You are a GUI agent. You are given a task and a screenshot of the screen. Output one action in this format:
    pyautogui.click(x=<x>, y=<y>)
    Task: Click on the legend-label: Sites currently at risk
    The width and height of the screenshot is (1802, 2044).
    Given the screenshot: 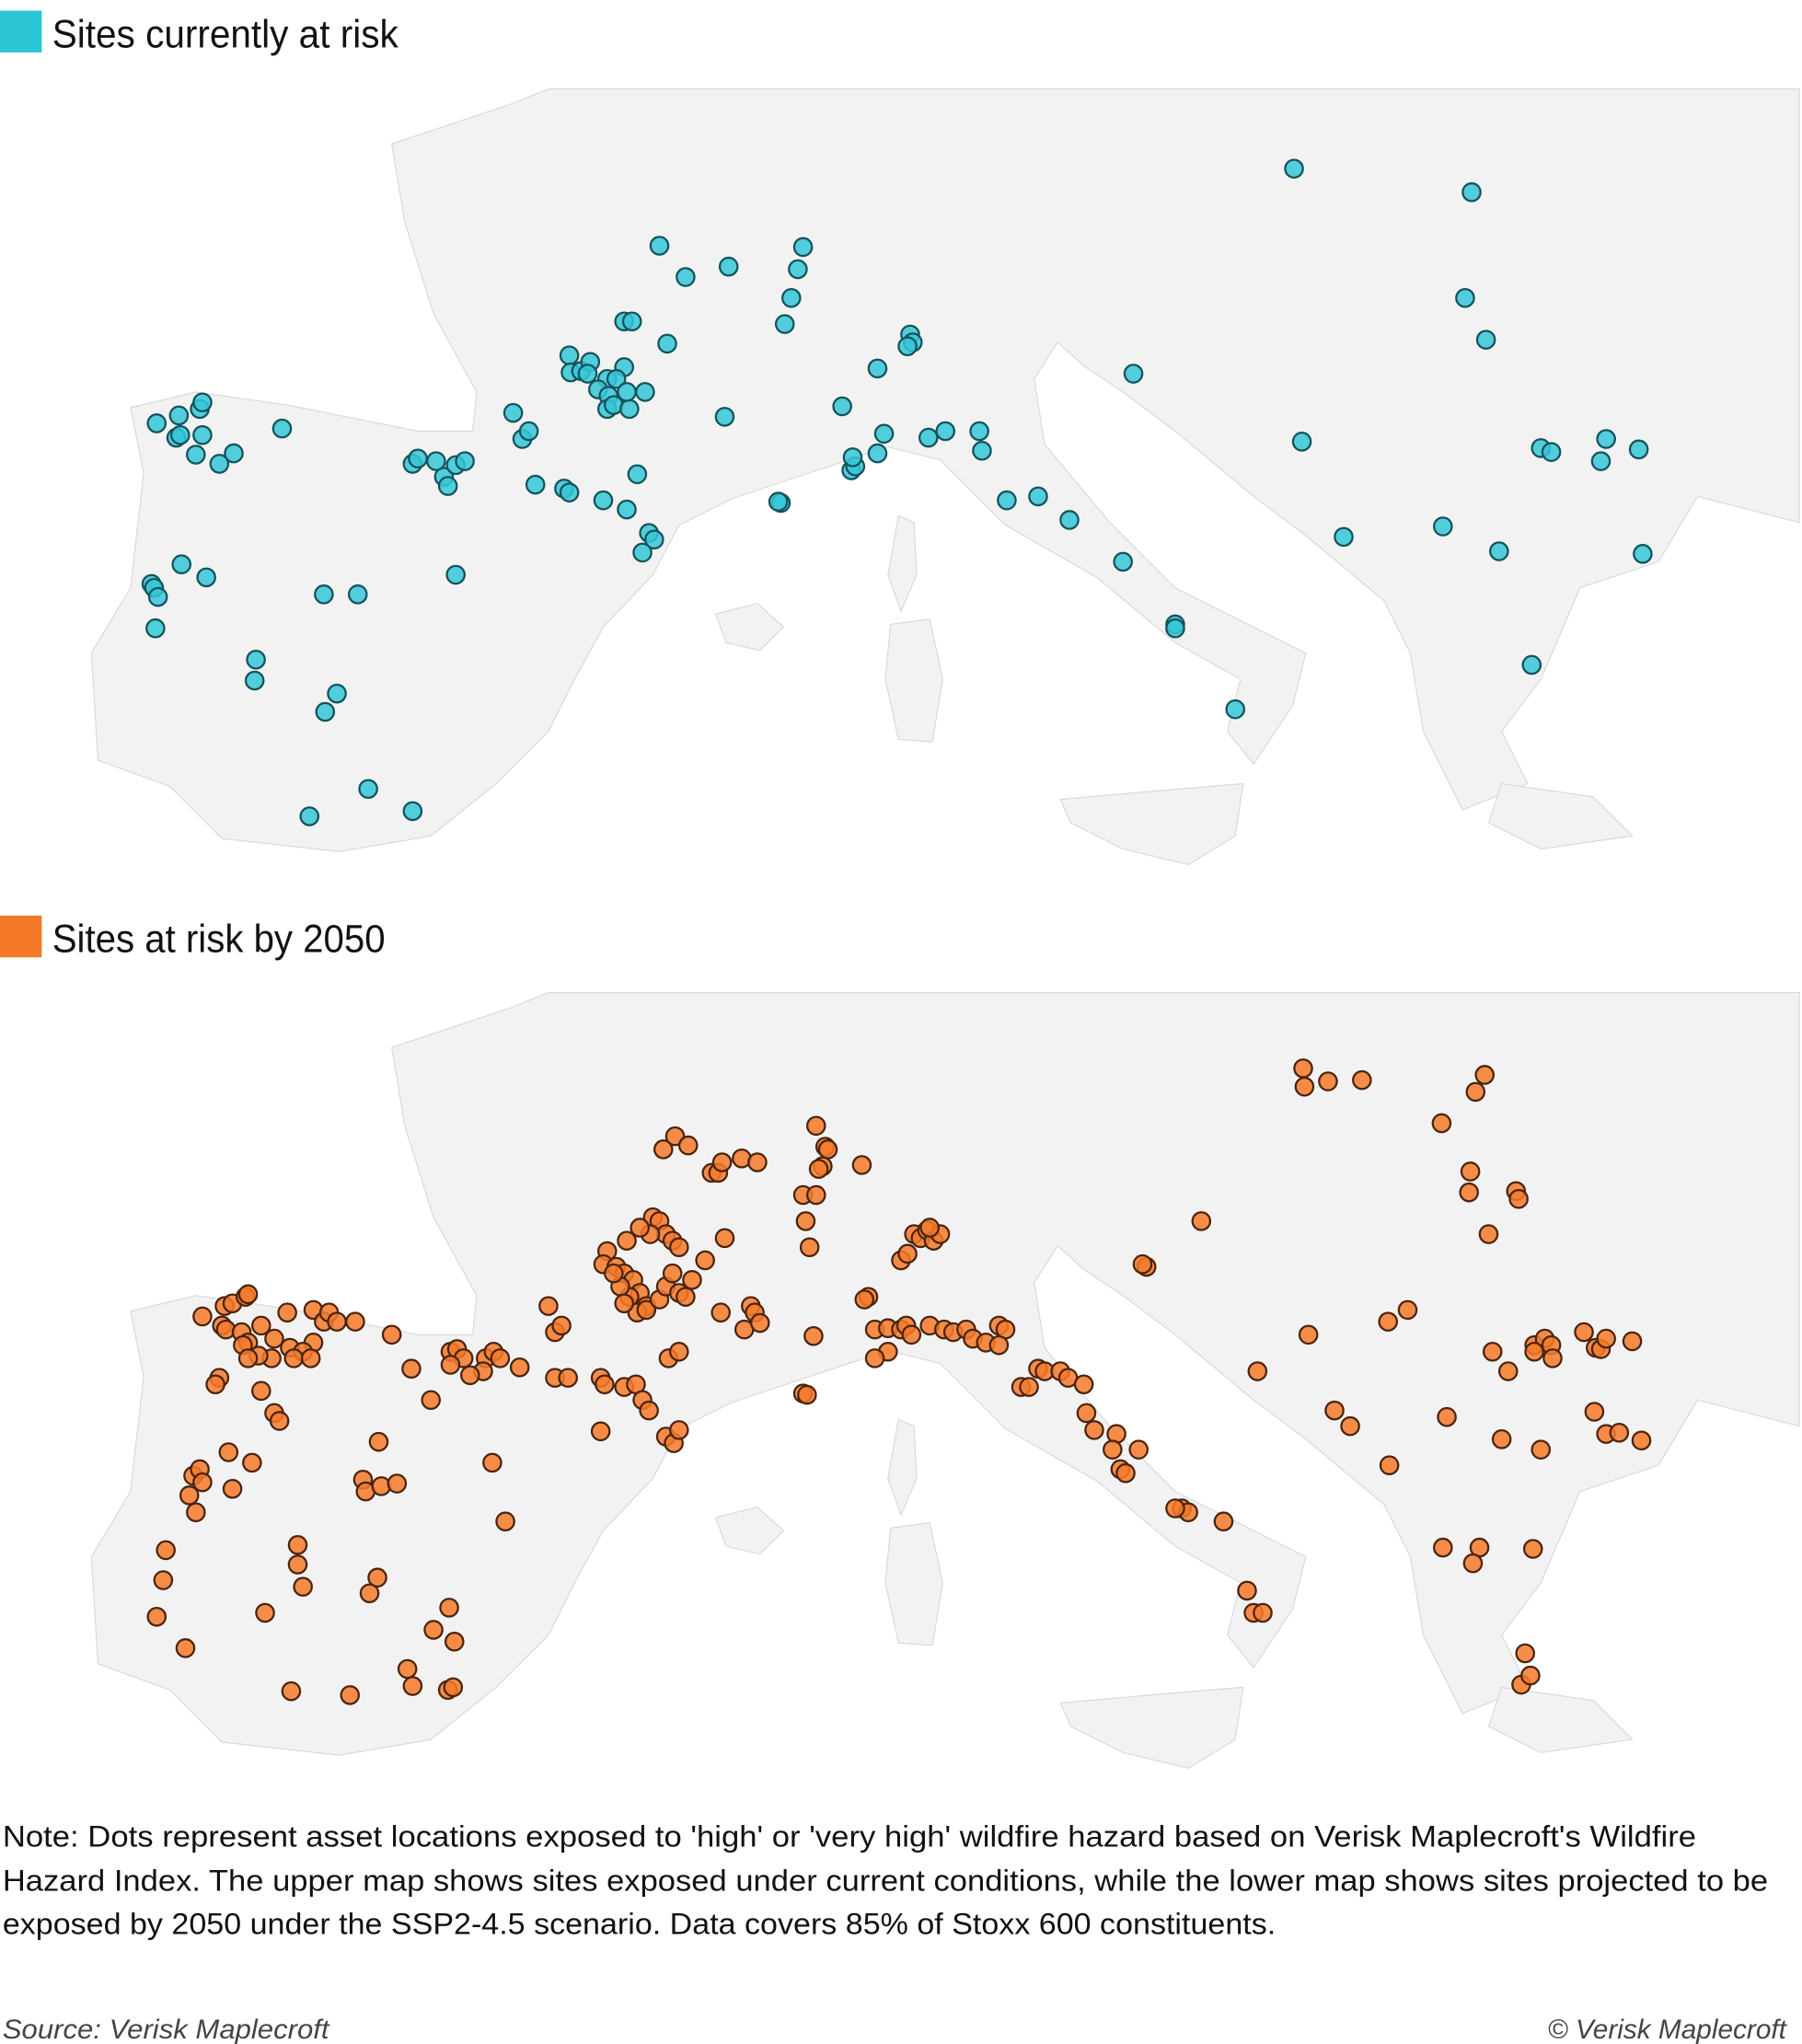 What is the action you would take?
    pyautogui.click(x=225, y=34)
    